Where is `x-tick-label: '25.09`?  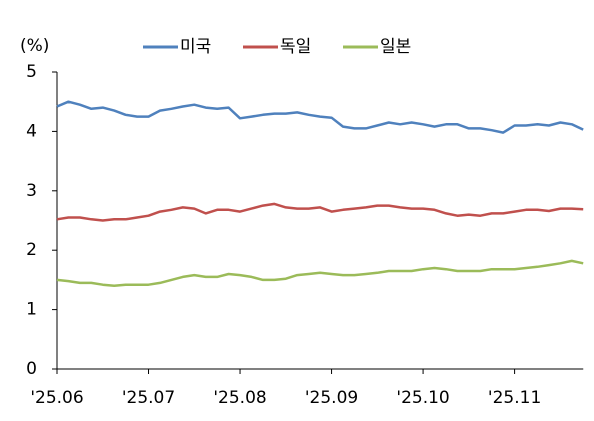 x-tick-label: '25.09 is located at coordinates (331, 398).